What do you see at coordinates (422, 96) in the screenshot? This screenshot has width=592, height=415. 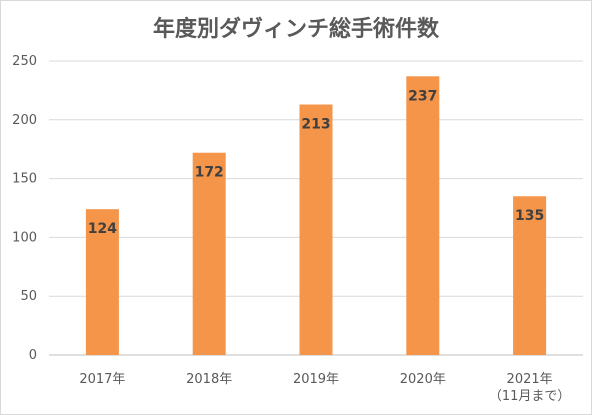 I see `data-label: 237` at bounding box center [422, 96].